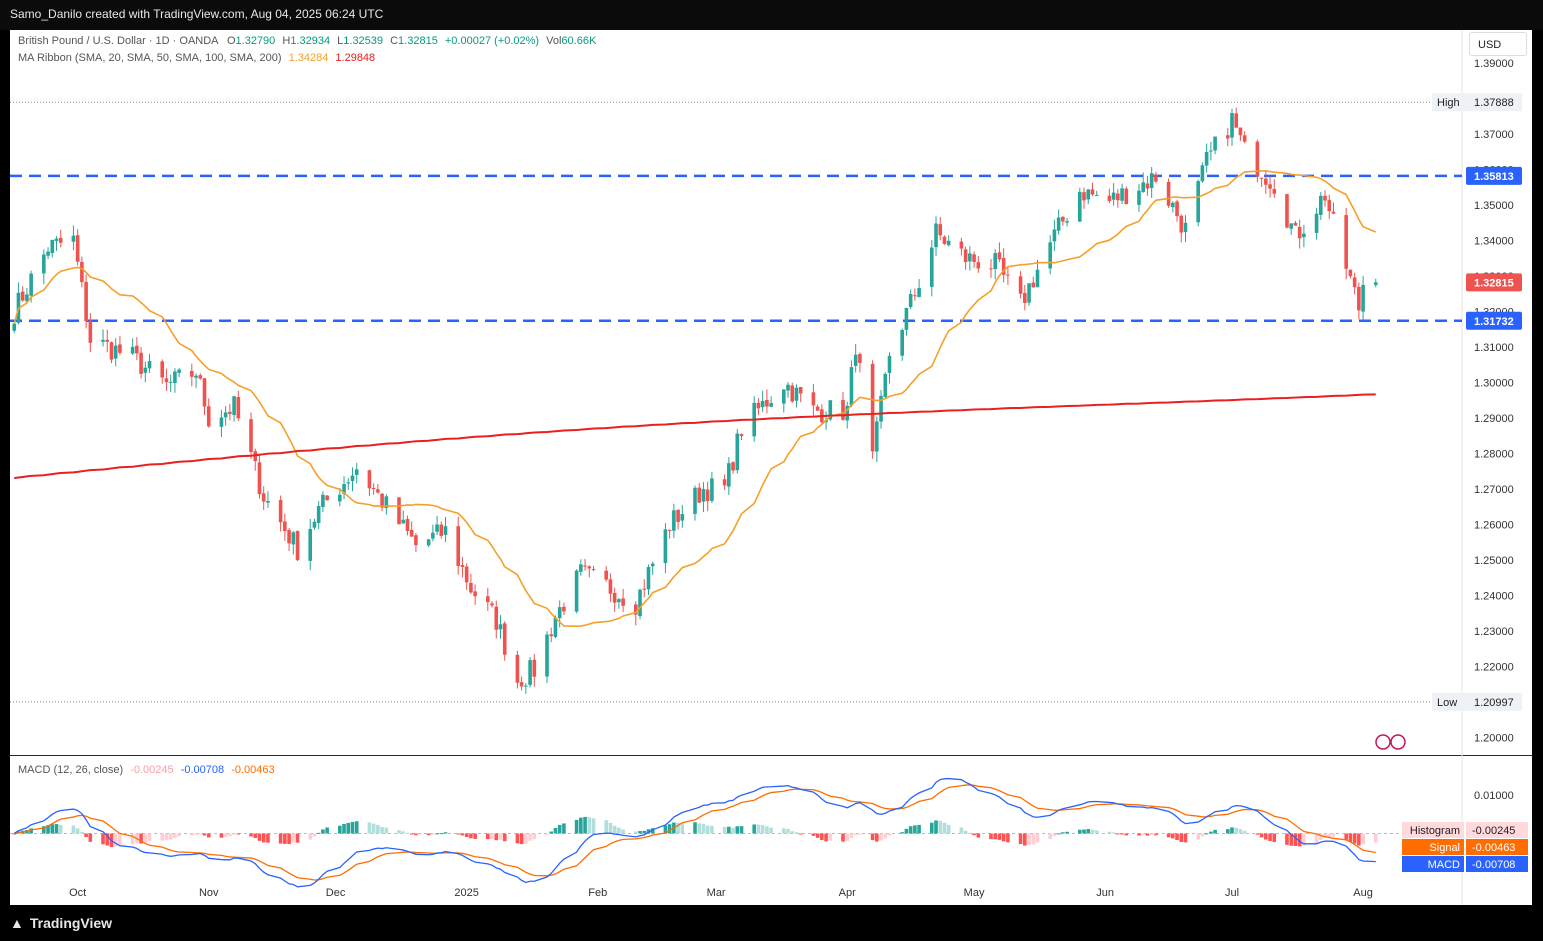 The height and width of the screenshot is (941, 1543). I want to click on close-label: C, so click(394, 41).